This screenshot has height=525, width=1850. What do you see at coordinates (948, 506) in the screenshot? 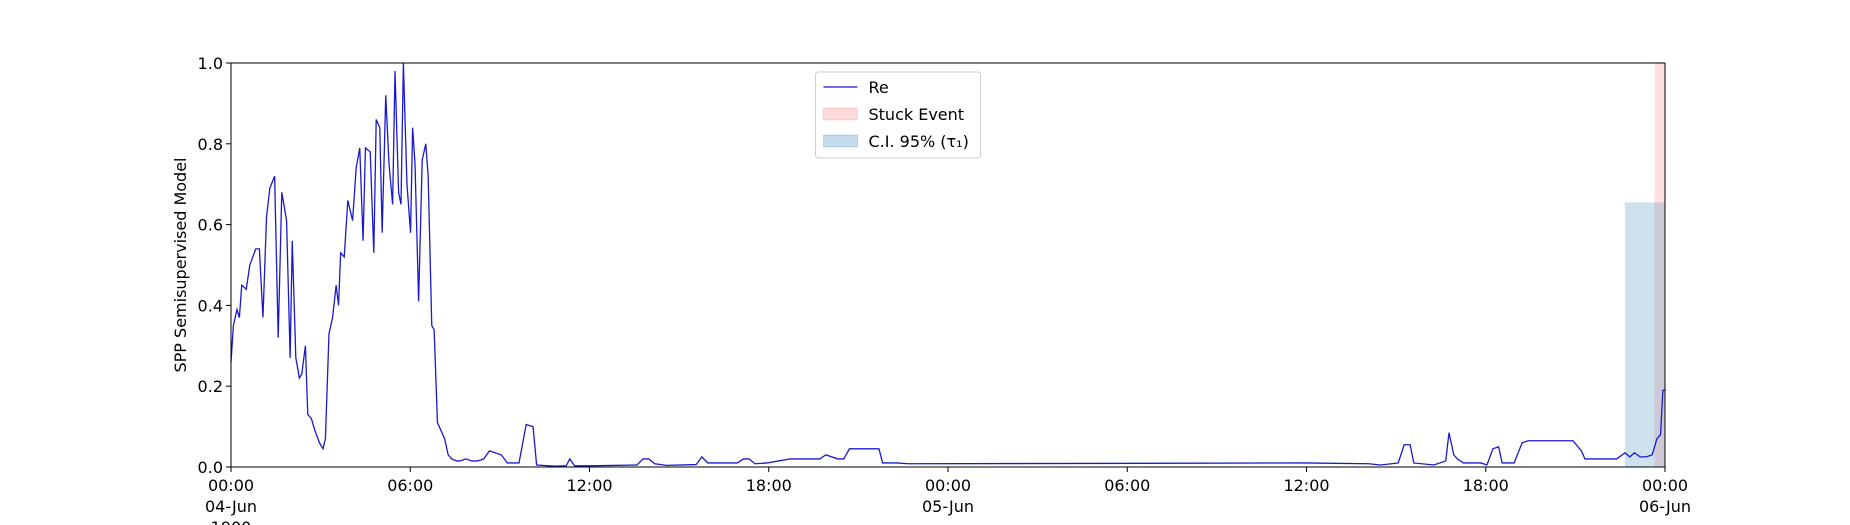
I see `x-tick-label-line: 05-Jun` at bounding box center [948, 506].